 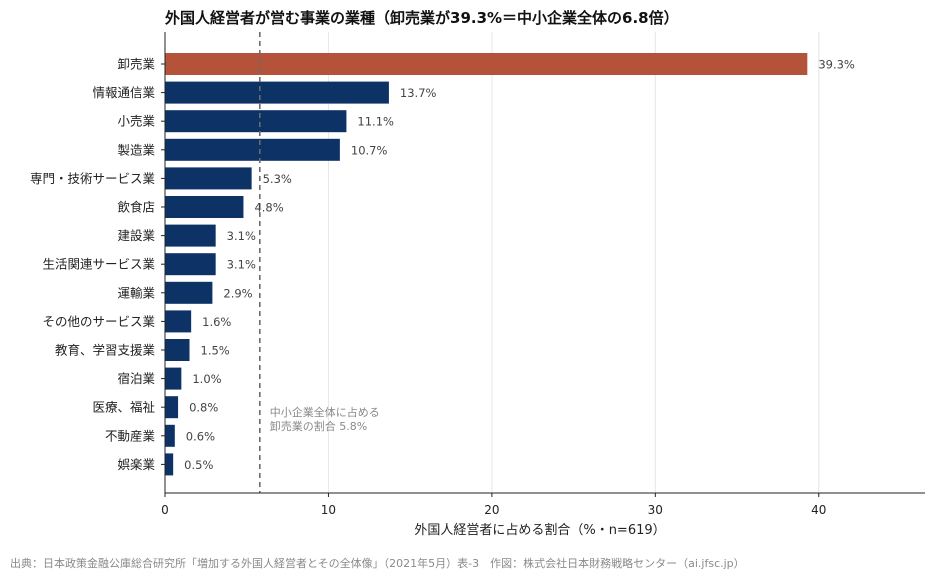 I want to click on data-label: 0.5%, so click(x=198, y=465).